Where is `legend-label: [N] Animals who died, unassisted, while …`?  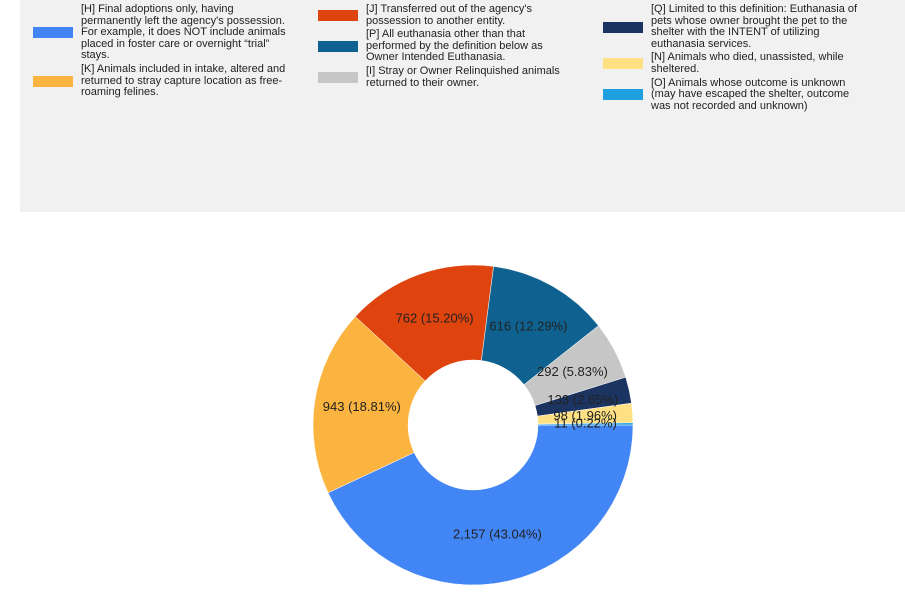 legend-label: [N] Animals who died, unassisted, while … is located at coordinates (747, 63).